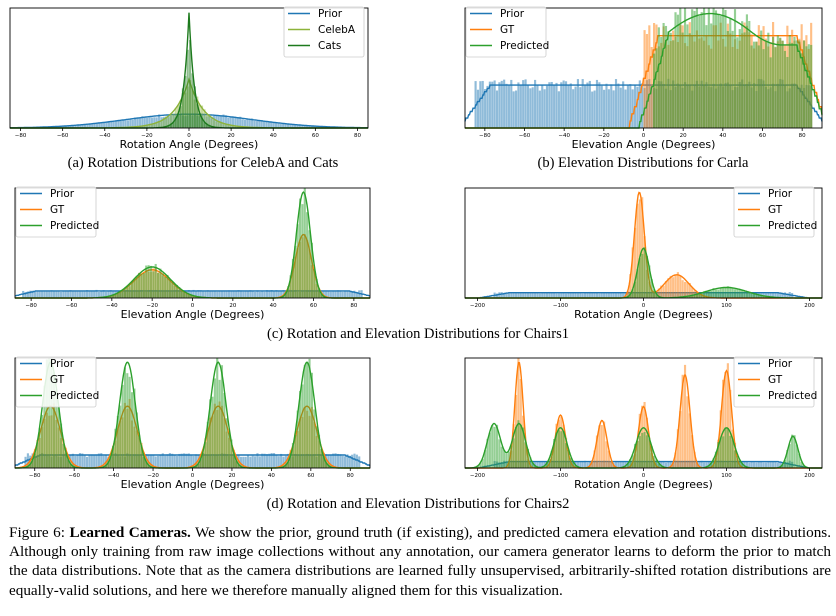 This screenshot has height=616, width=836. I want to click on x-tick-label: −20, so click(604, 136).